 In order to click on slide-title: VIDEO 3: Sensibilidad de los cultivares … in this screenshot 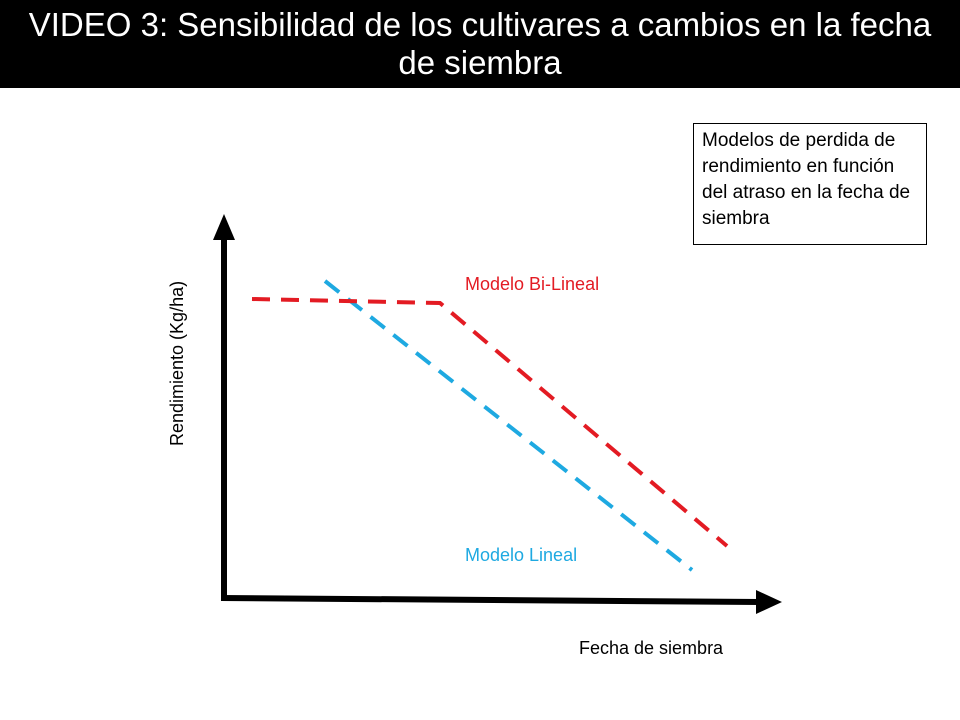, I will do `click(480, 43)`.